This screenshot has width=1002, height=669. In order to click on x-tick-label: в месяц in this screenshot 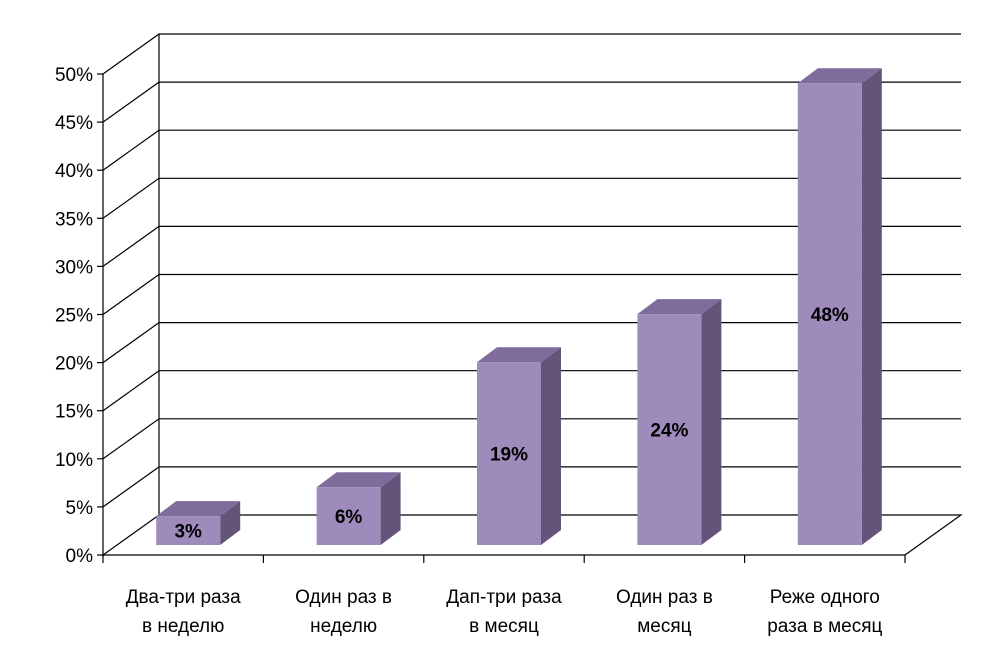, I will do `click(504, 626)`.